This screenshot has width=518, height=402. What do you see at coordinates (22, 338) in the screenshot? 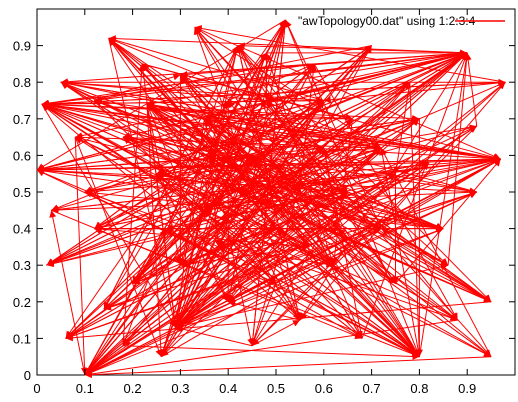
I see `y-tick-label: 0.1` at bounding box center [22, 338].